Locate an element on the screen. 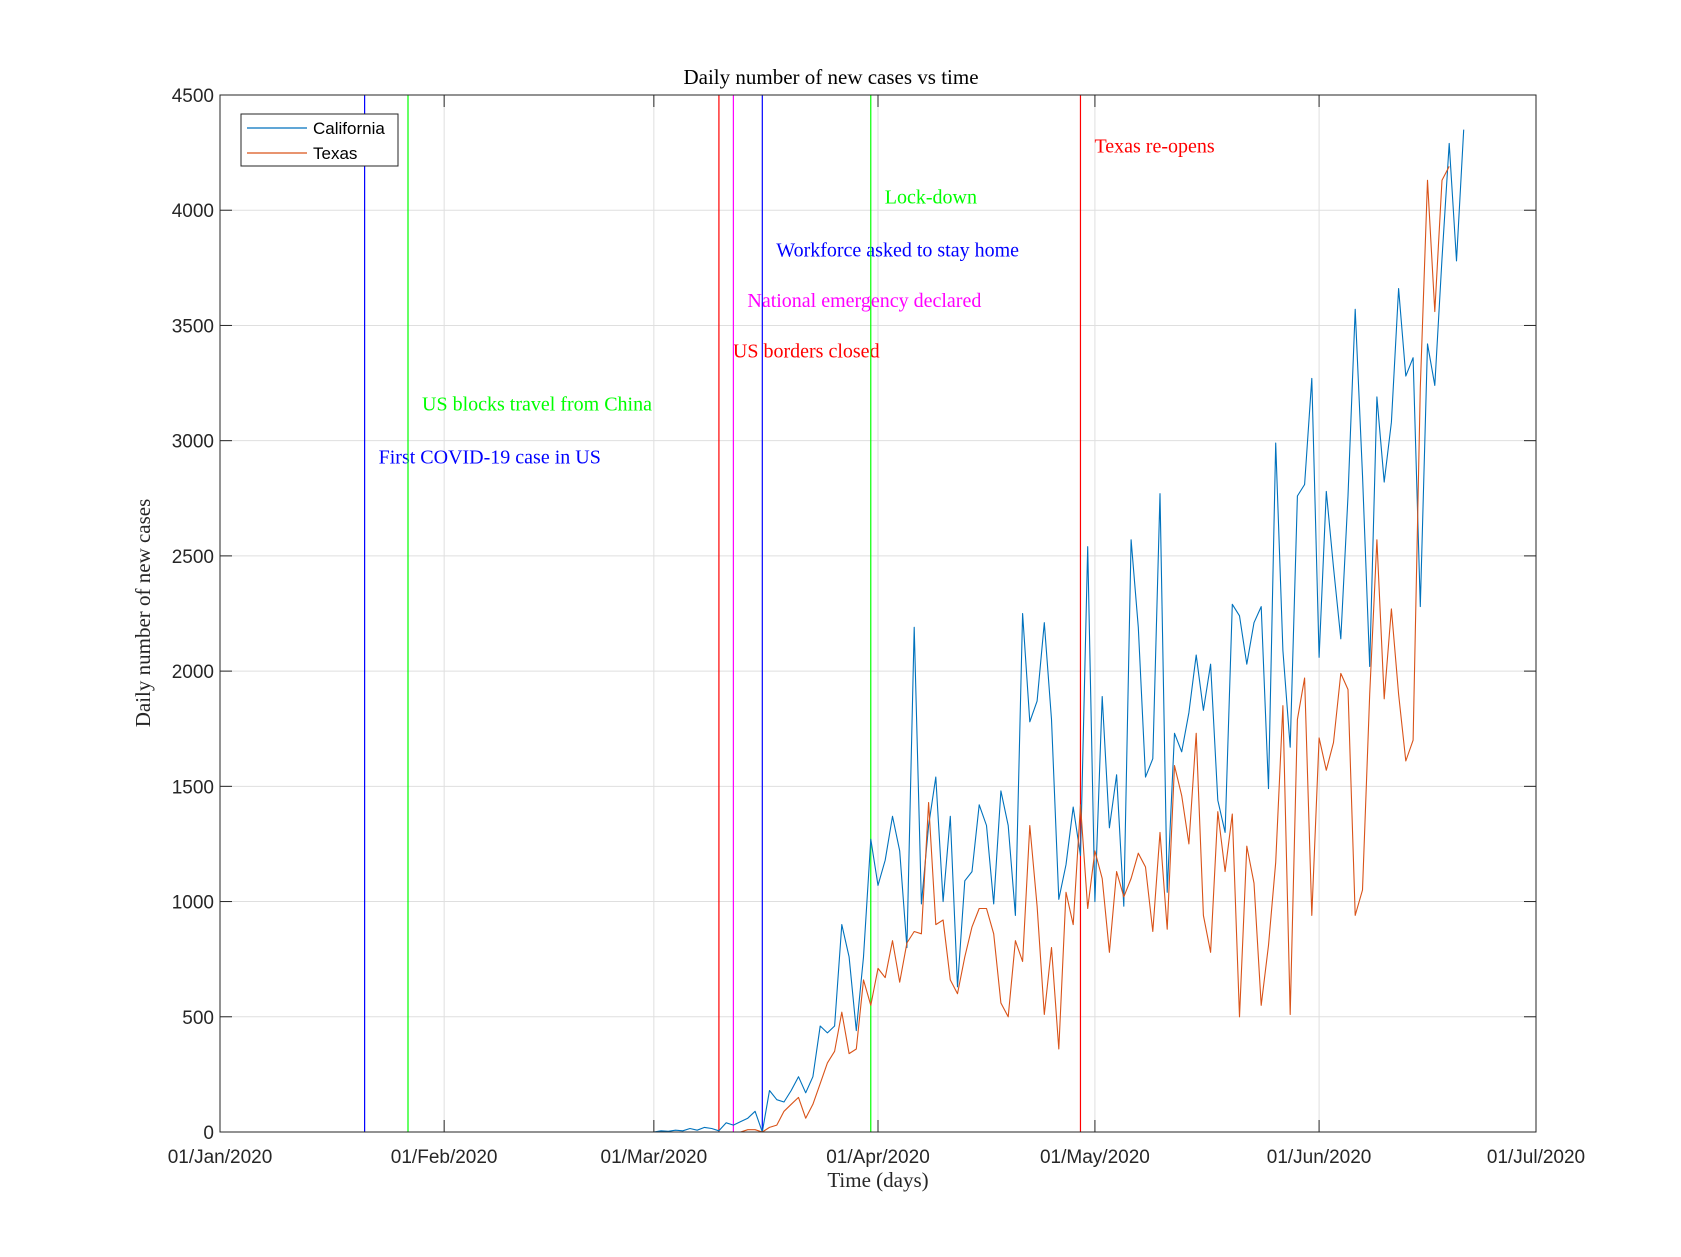  x-tick-label: 01/Apr/2020 is located at coordinates (878, 1157).